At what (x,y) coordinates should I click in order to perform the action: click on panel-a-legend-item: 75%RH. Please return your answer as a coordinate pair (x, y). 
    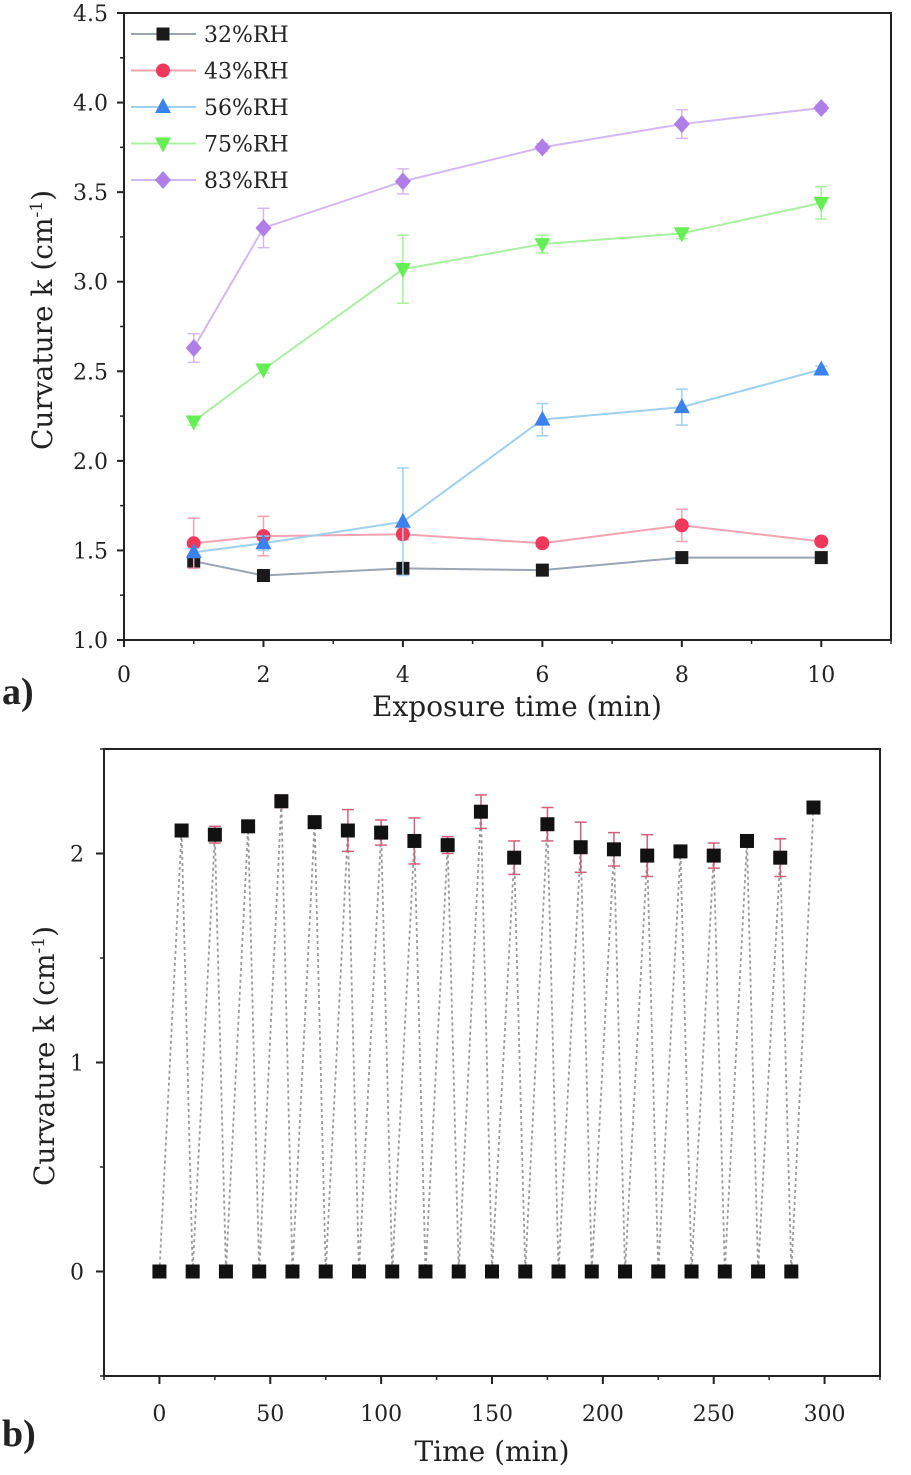
    Looking at the image, I should click on (210, 145).